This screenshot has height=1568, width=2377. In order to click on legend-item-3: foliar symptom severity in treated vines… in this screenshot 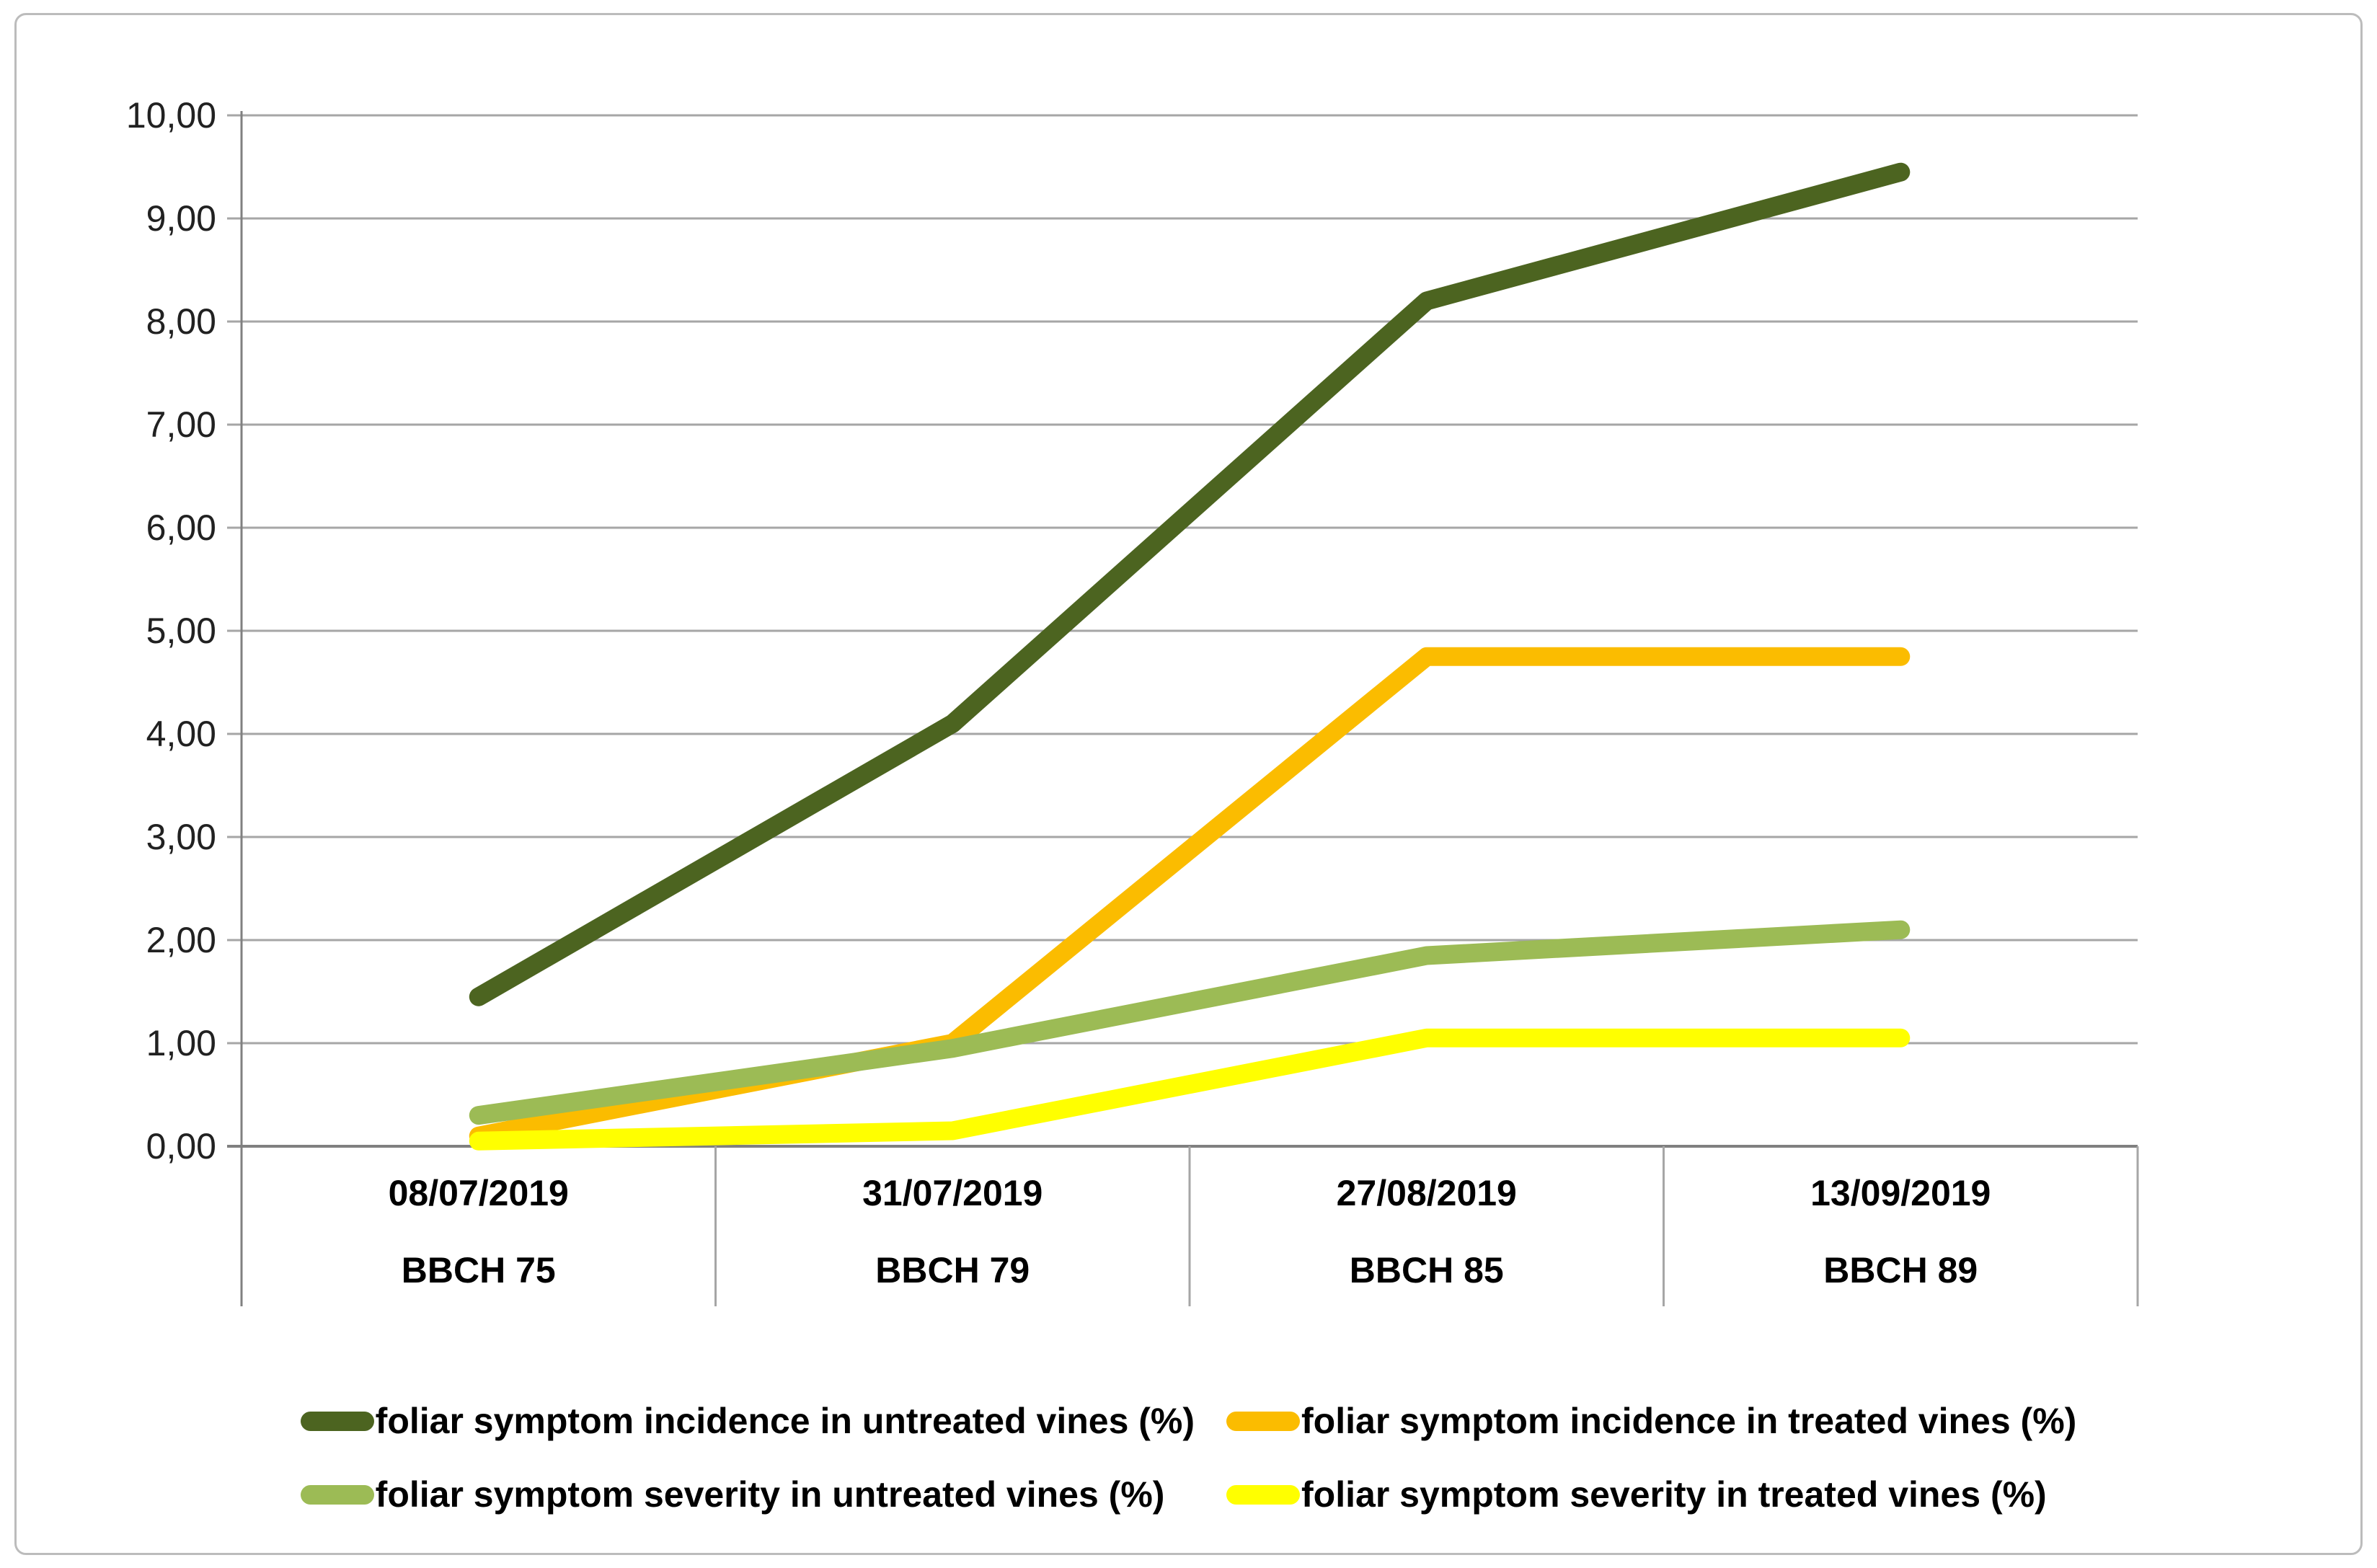, I will do `click(1651, 1494)`.